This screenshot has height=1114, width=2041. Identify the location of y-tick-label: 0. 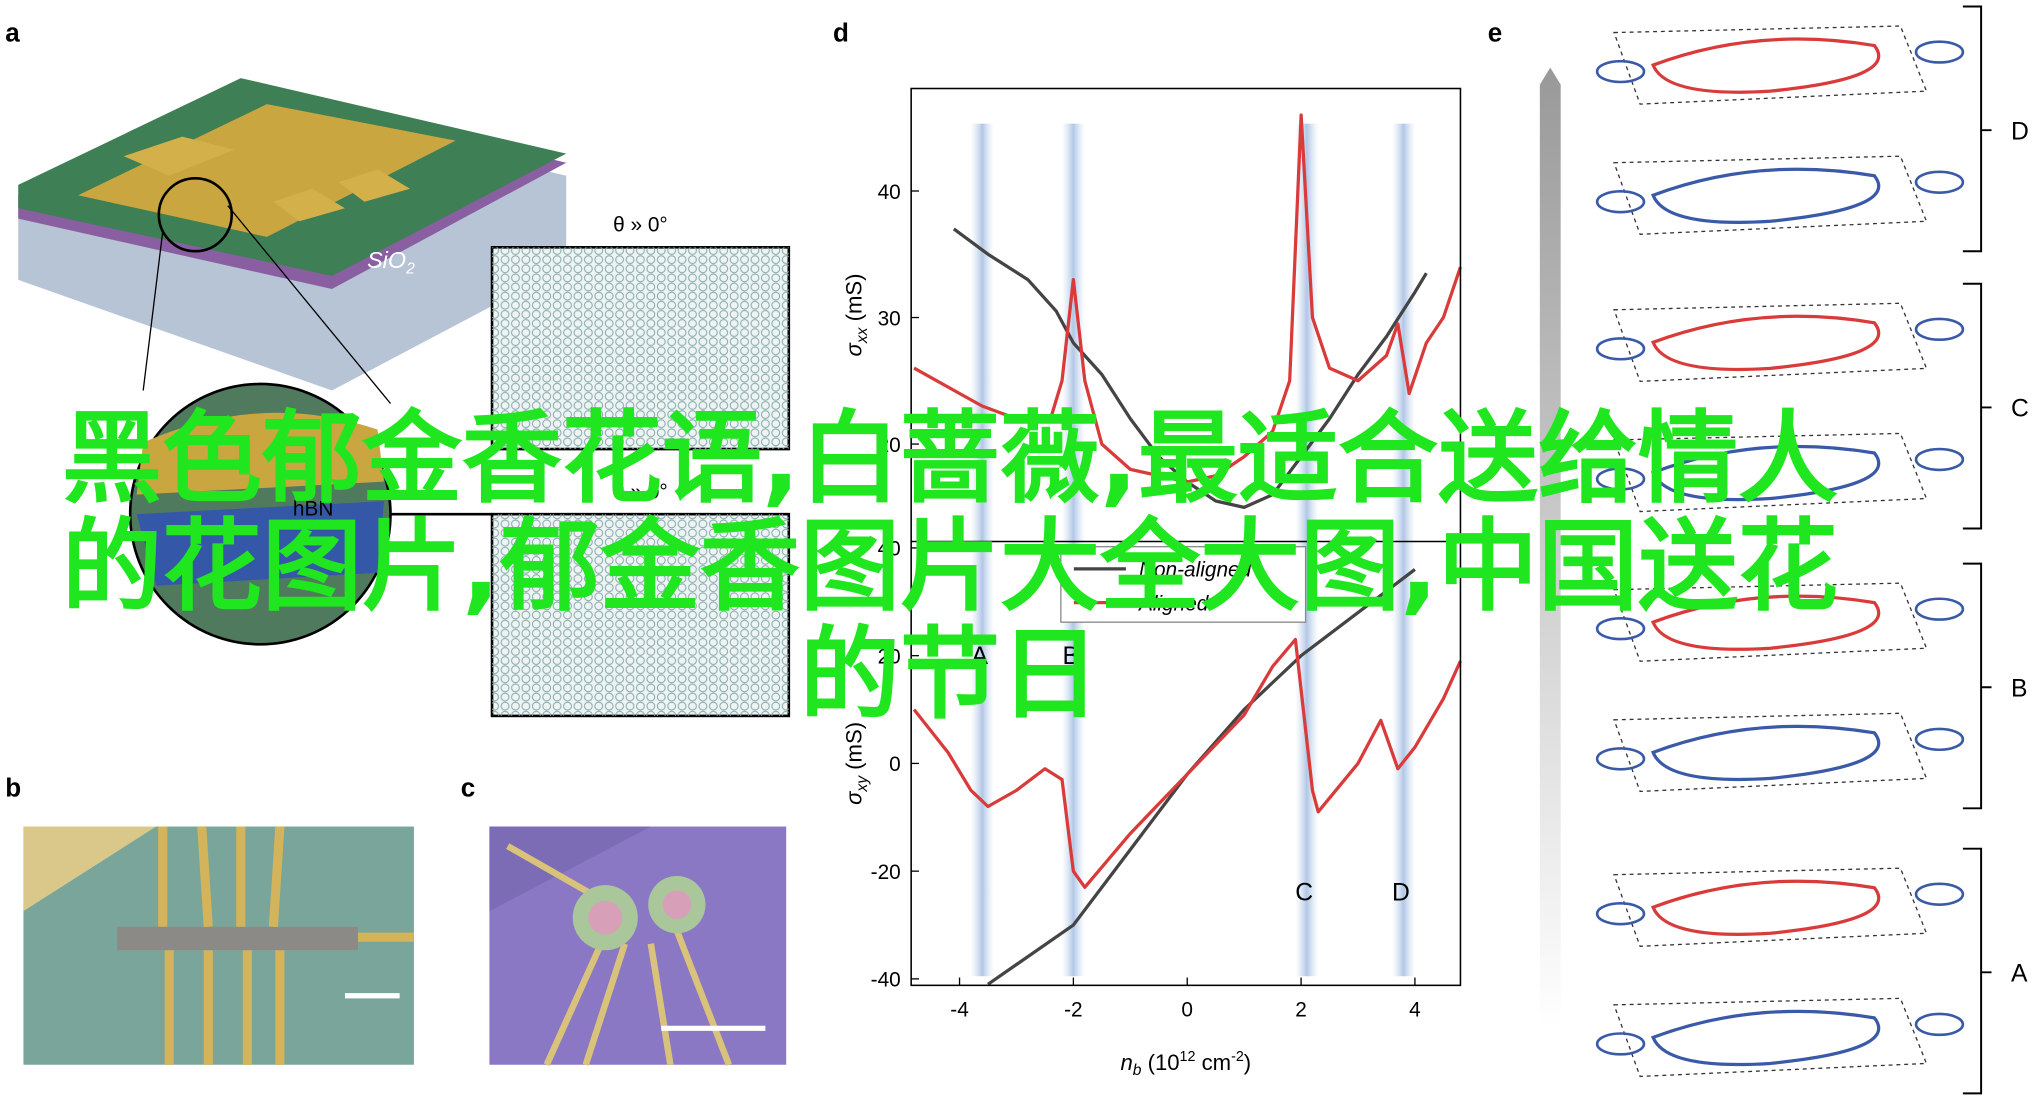
(895, 764).